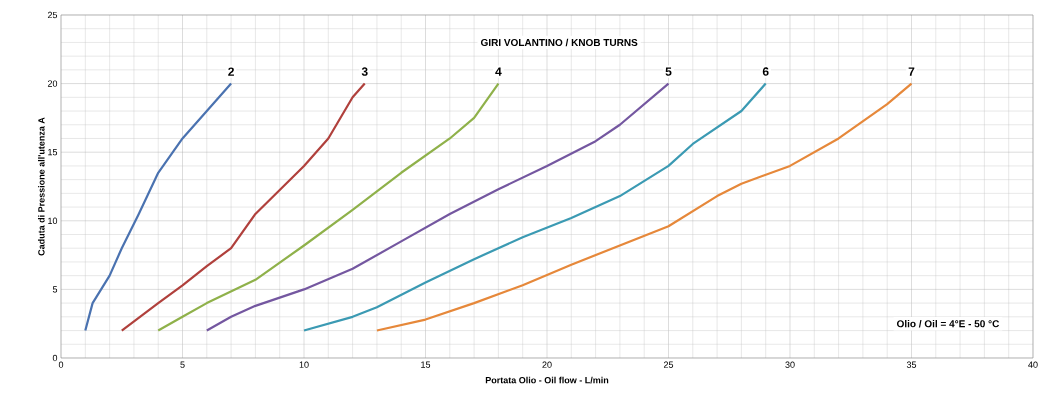  Describe the element at coordinates (364, 71) in the screenshot. I see `series-label: 3` at that location.